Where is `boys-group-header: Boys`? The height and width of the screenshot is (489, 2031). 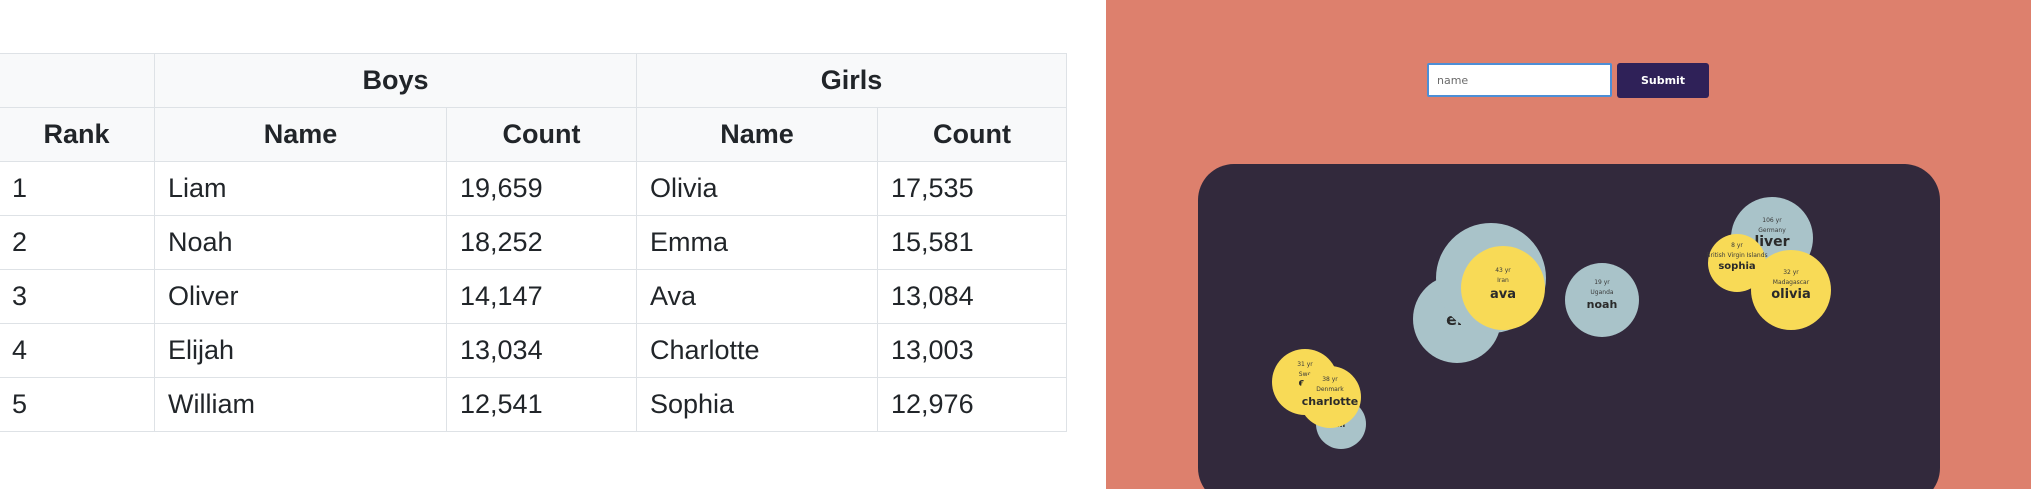 boys-group-header: Boys is located at coordinates (396, 81).